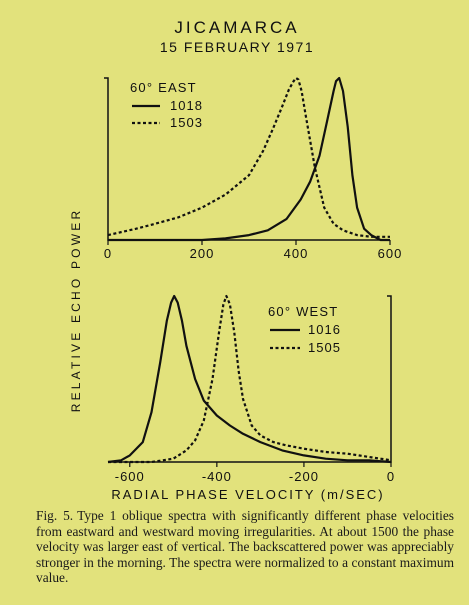  Describe the element at coordinates (296, 253) in the screenshot. I see `x-tick-label: 400` at that location.